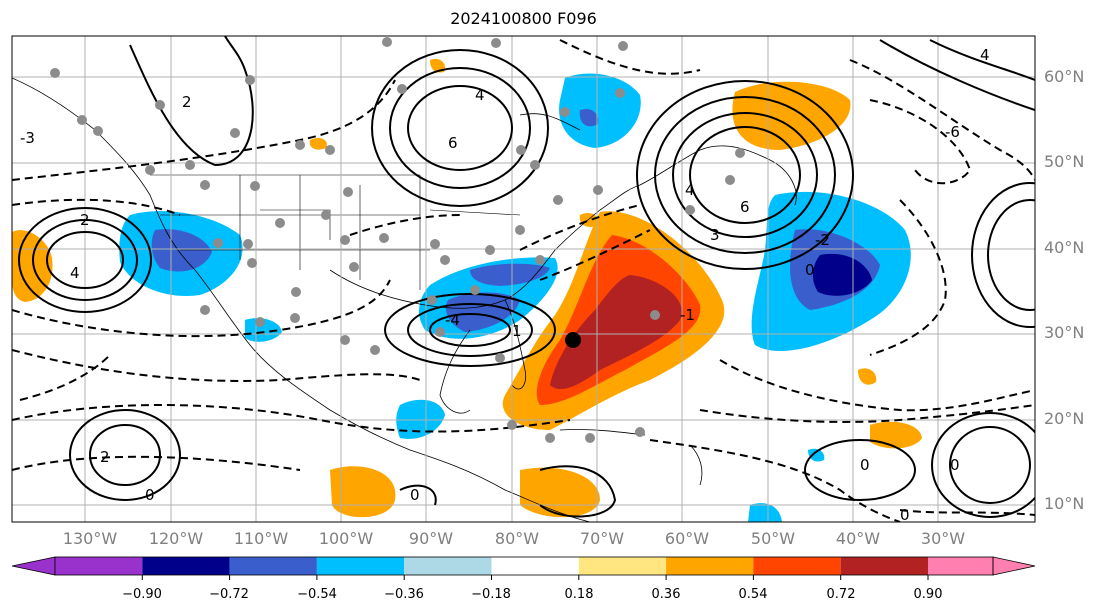 The height and width of the screenshot is (615, 1105). I want to click on colorbar-tick-label: −0.72, so click(229, 594).